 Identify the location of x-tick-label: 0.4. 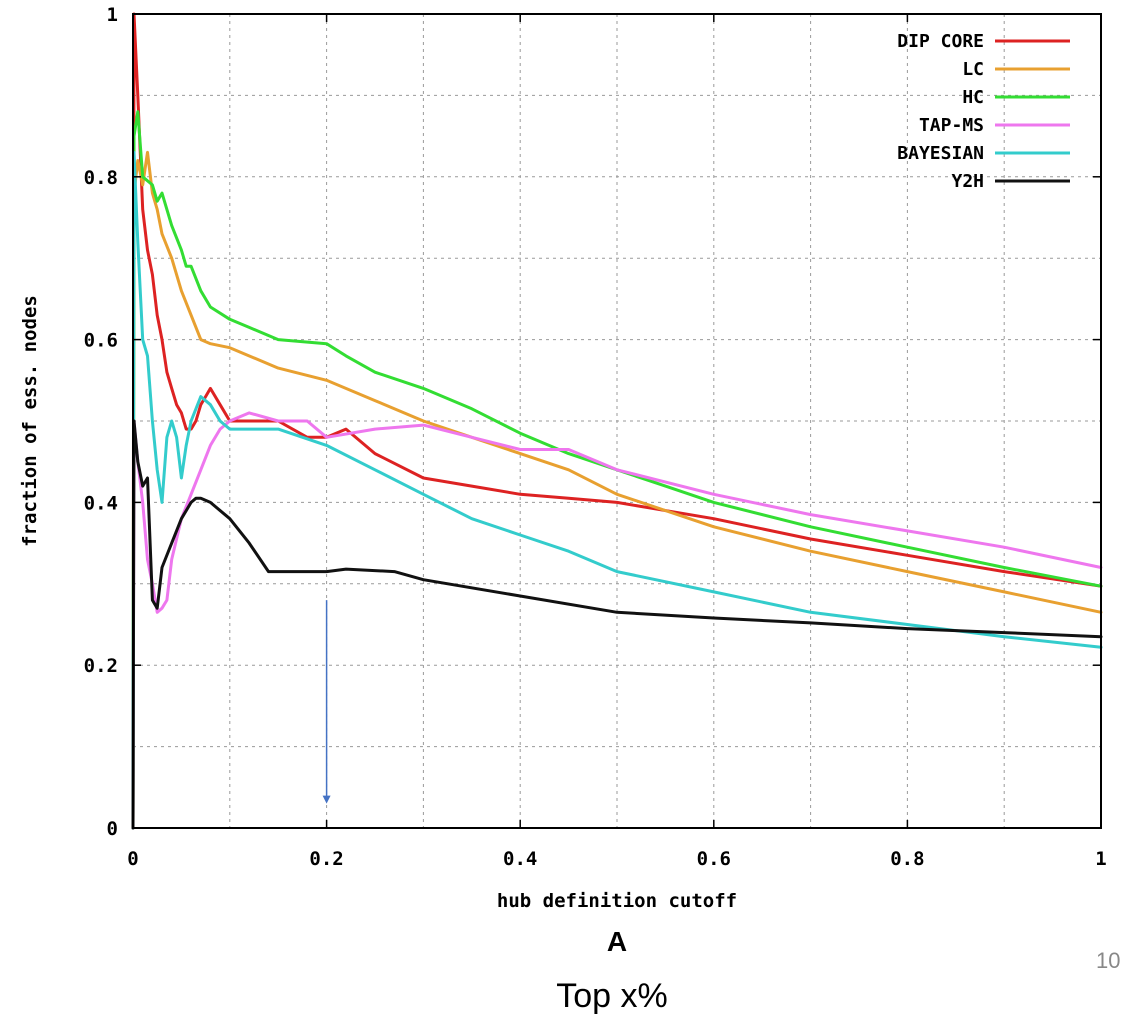
(520, 859).